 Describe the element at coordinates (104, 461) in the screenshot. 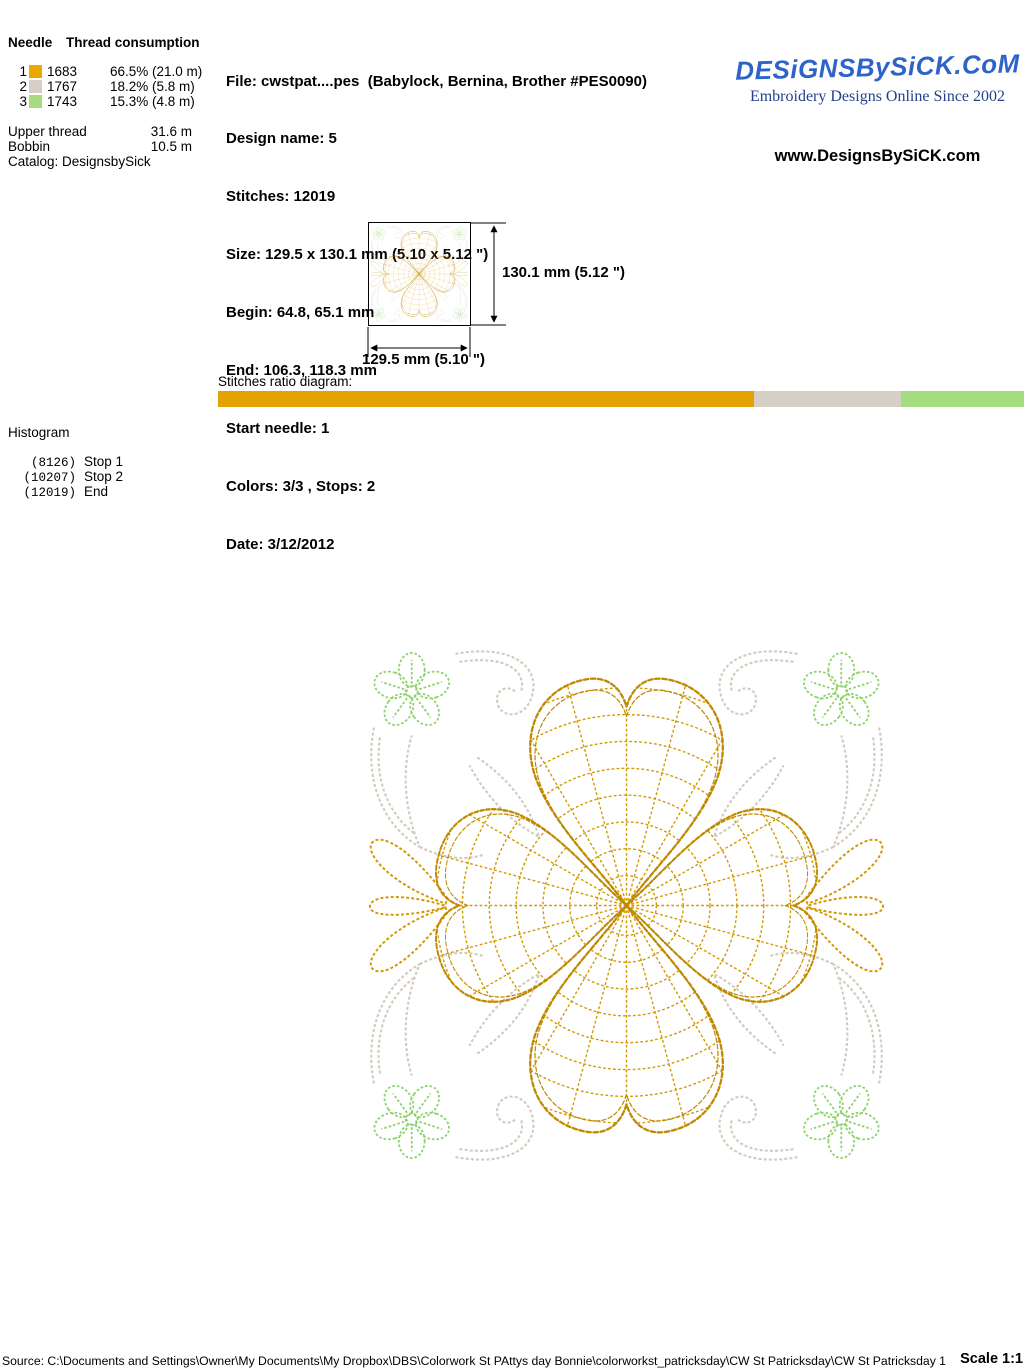

I see `stop-label: Stop 1` at that location.